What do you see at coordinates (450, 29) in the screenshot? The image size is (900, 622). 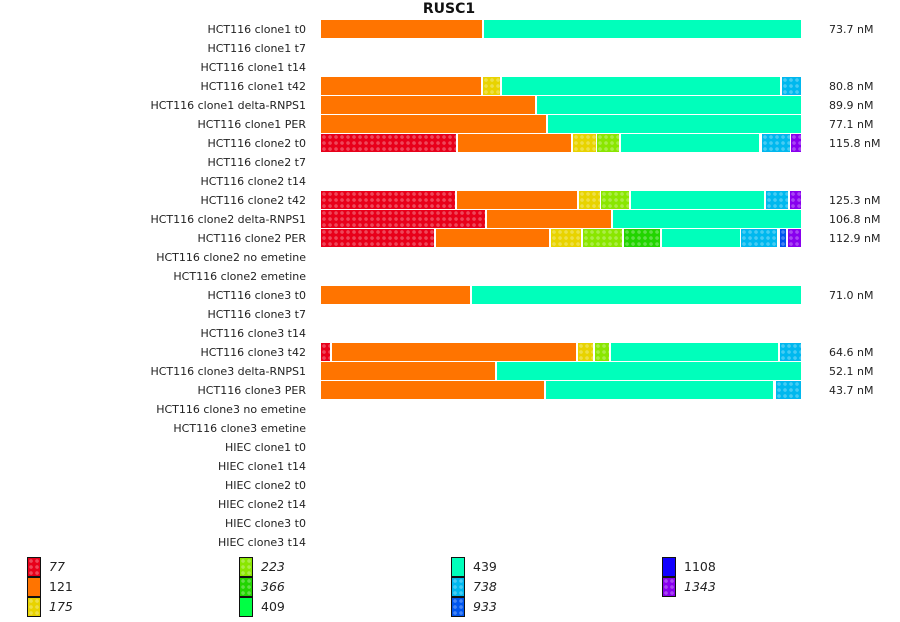 I see `chart-row: HCT116 clone1 t0 73.7 nM` at bounding box center [450, 29].